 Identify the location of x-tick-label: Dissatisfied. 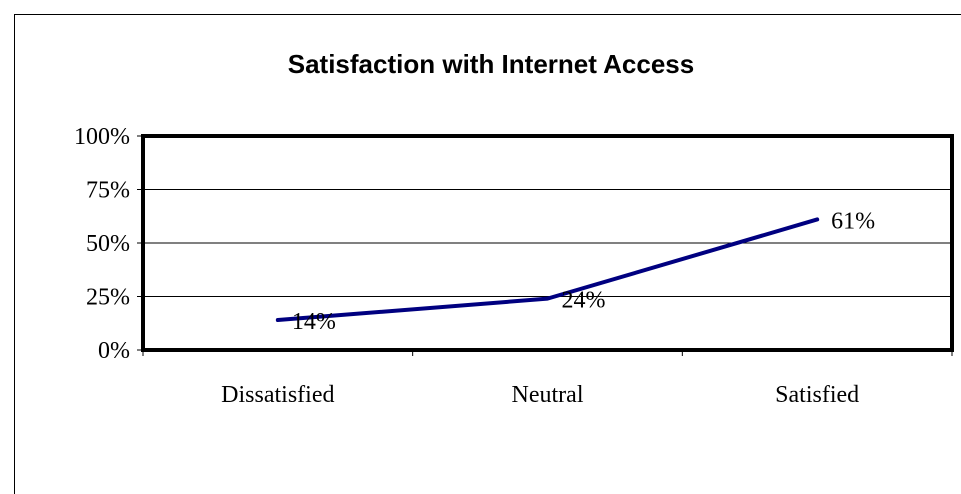
(277, 395).